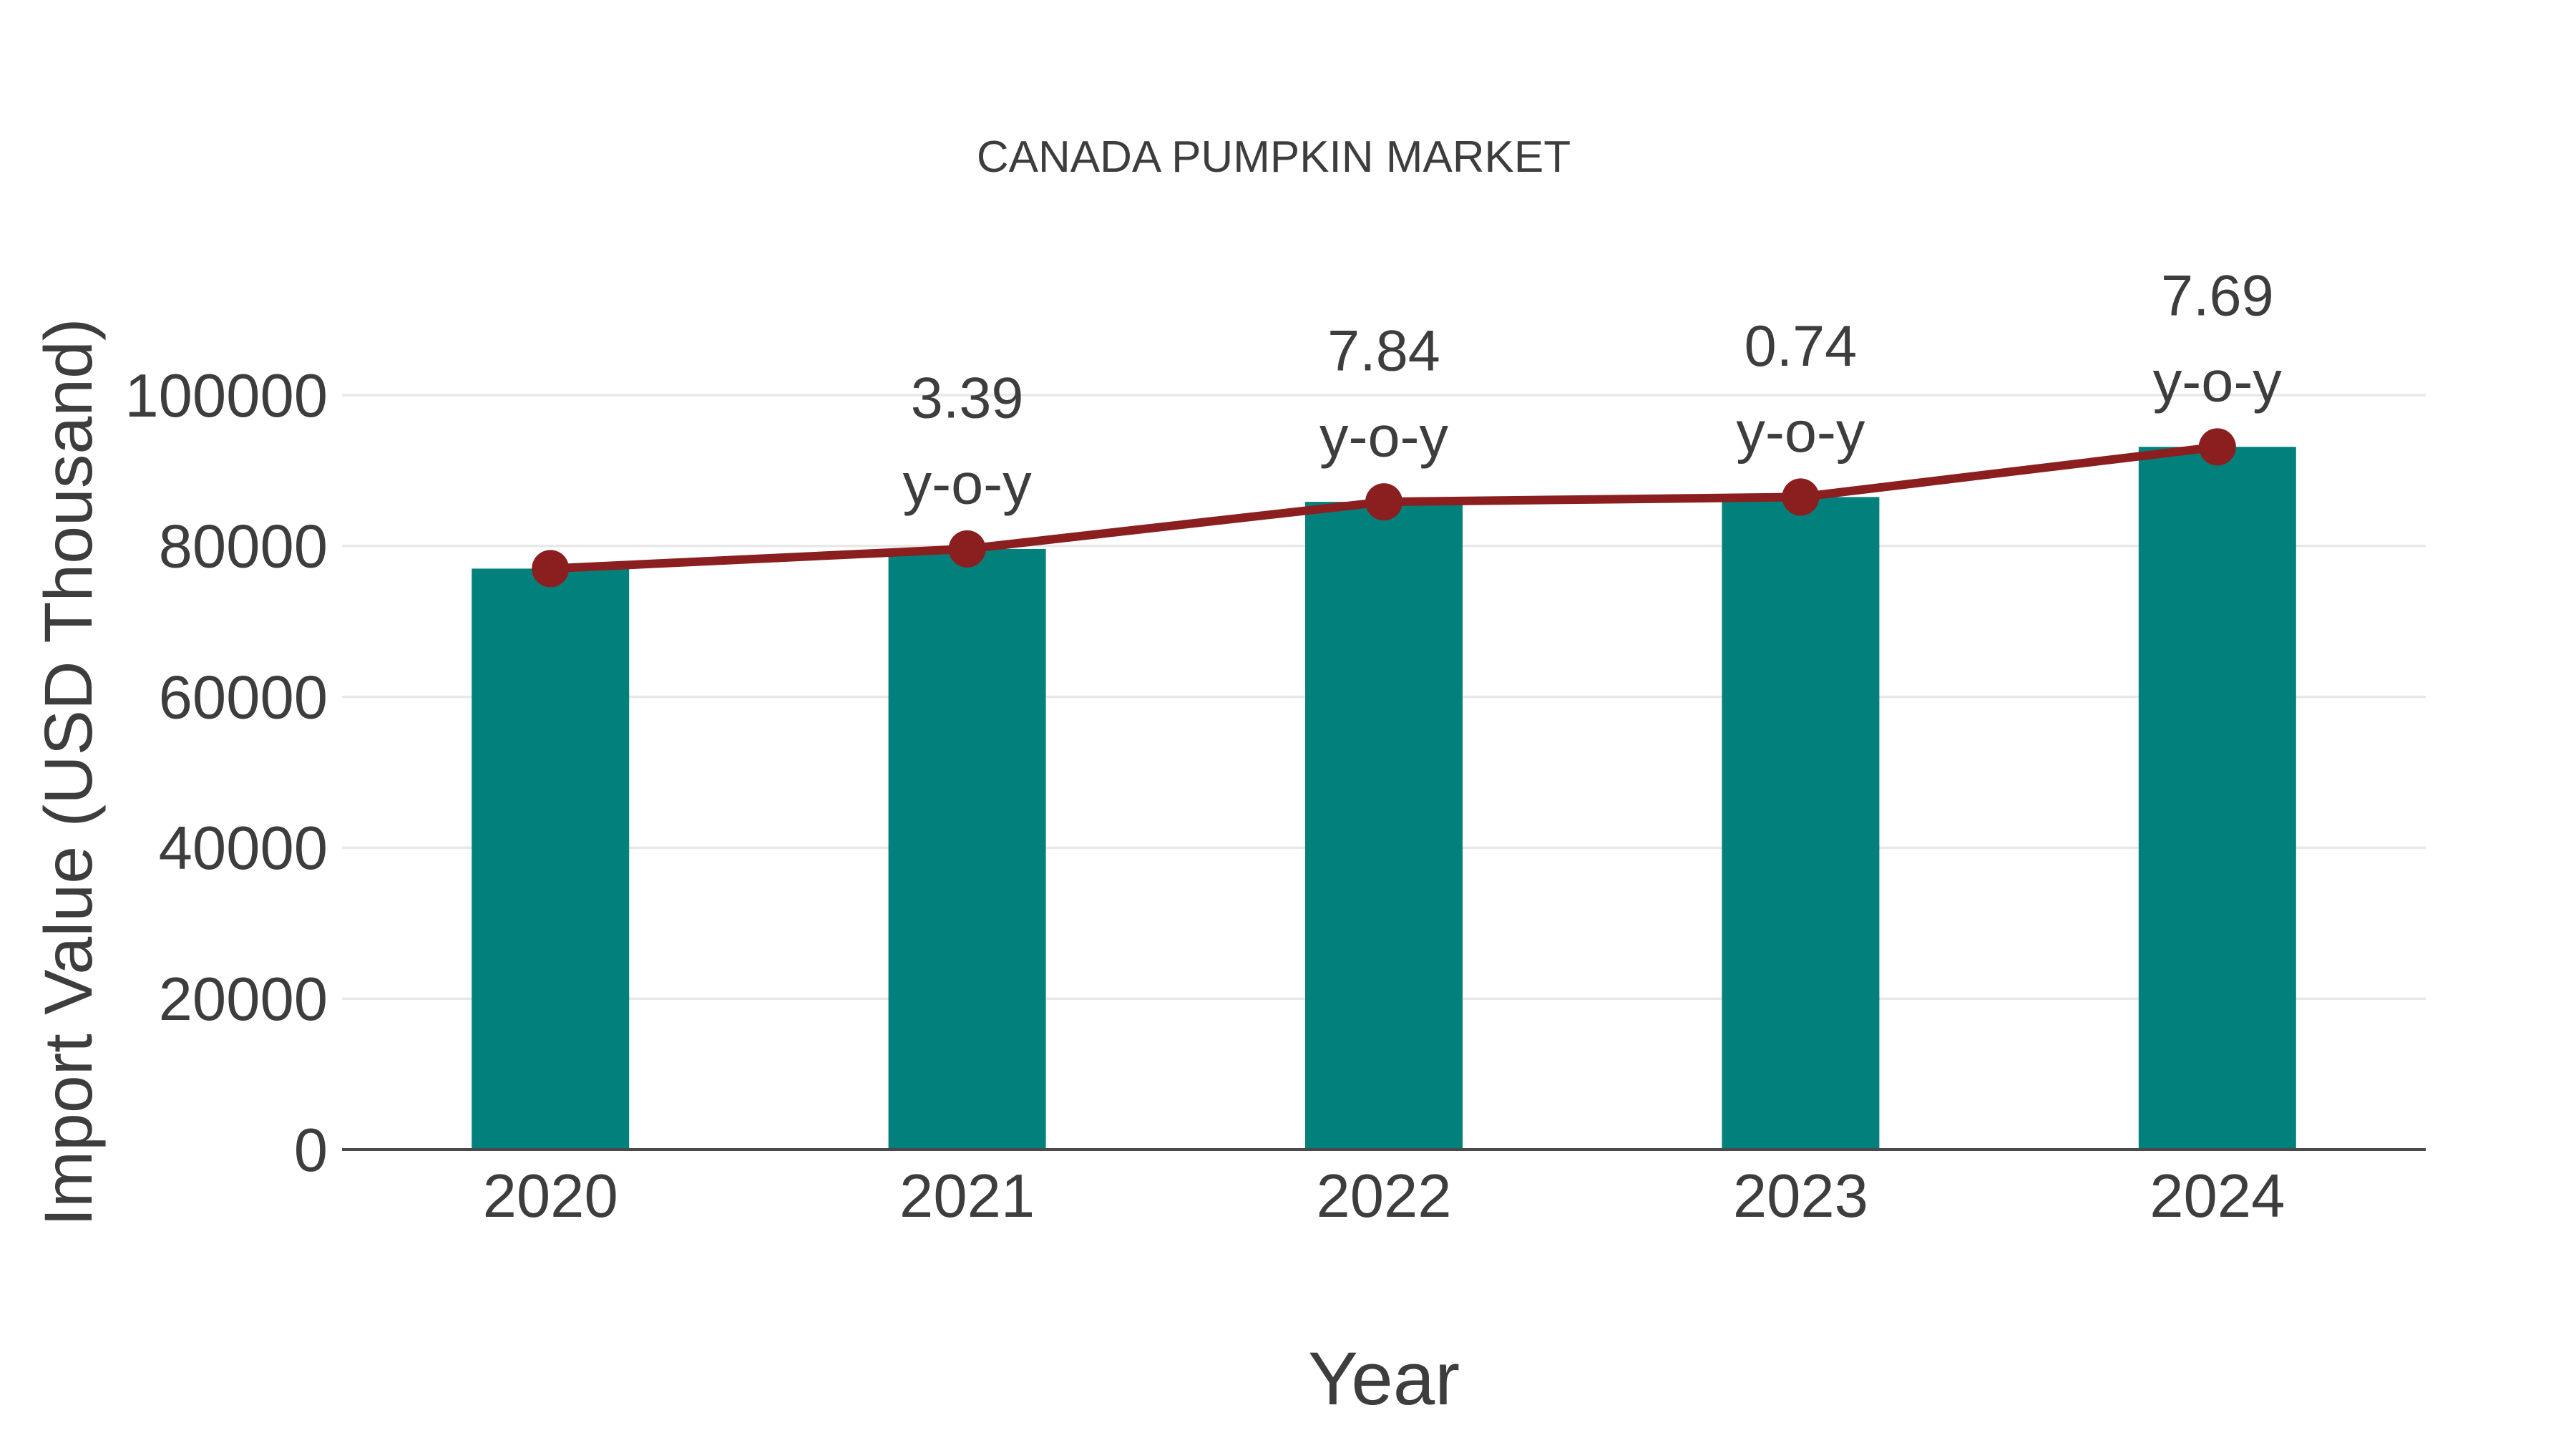  I want to click on x-tick-label-2020: 2020, so click(550, 1196).